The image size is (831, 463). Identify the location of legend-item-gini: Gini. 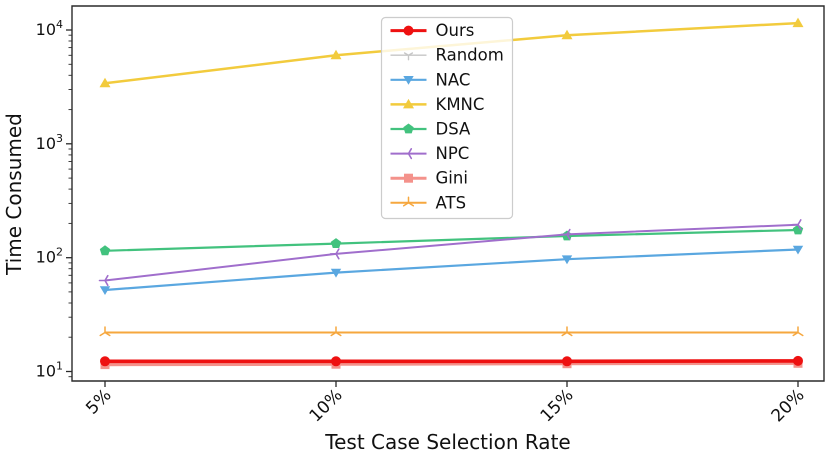
(429, 178).